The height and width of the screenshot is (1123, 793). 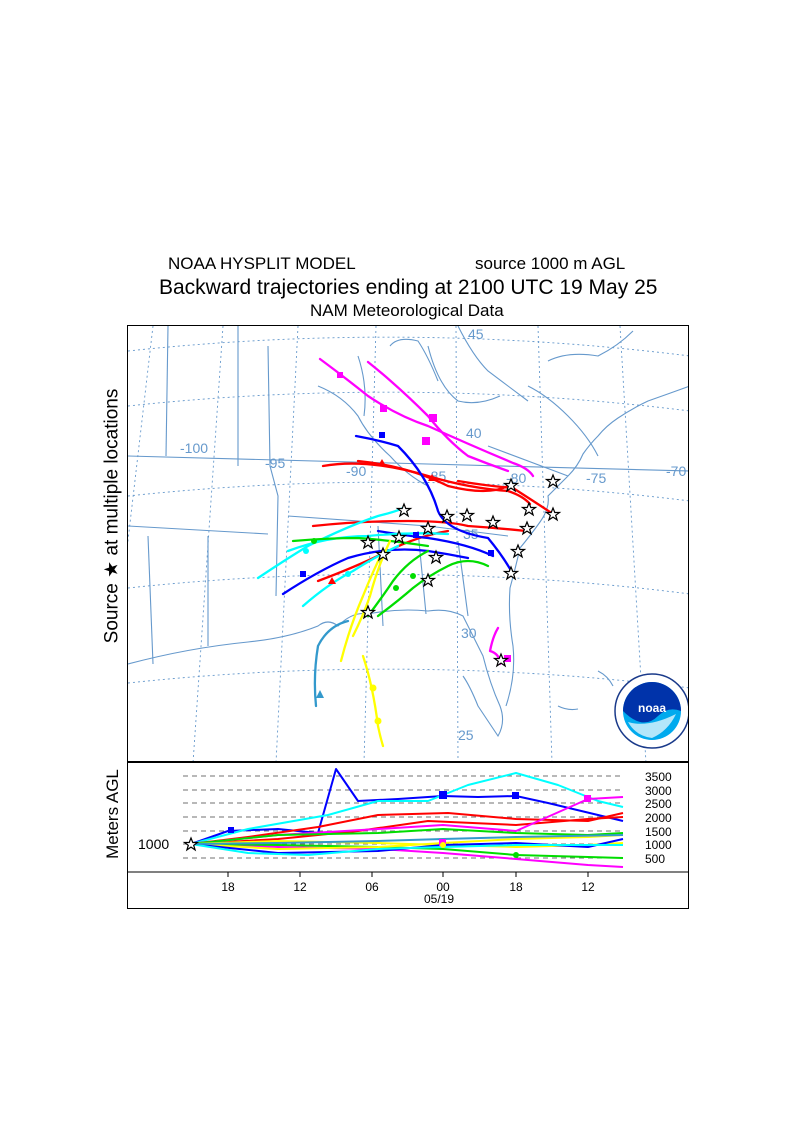 I want to click on lon-label: -90, so click(x=356, y=471).